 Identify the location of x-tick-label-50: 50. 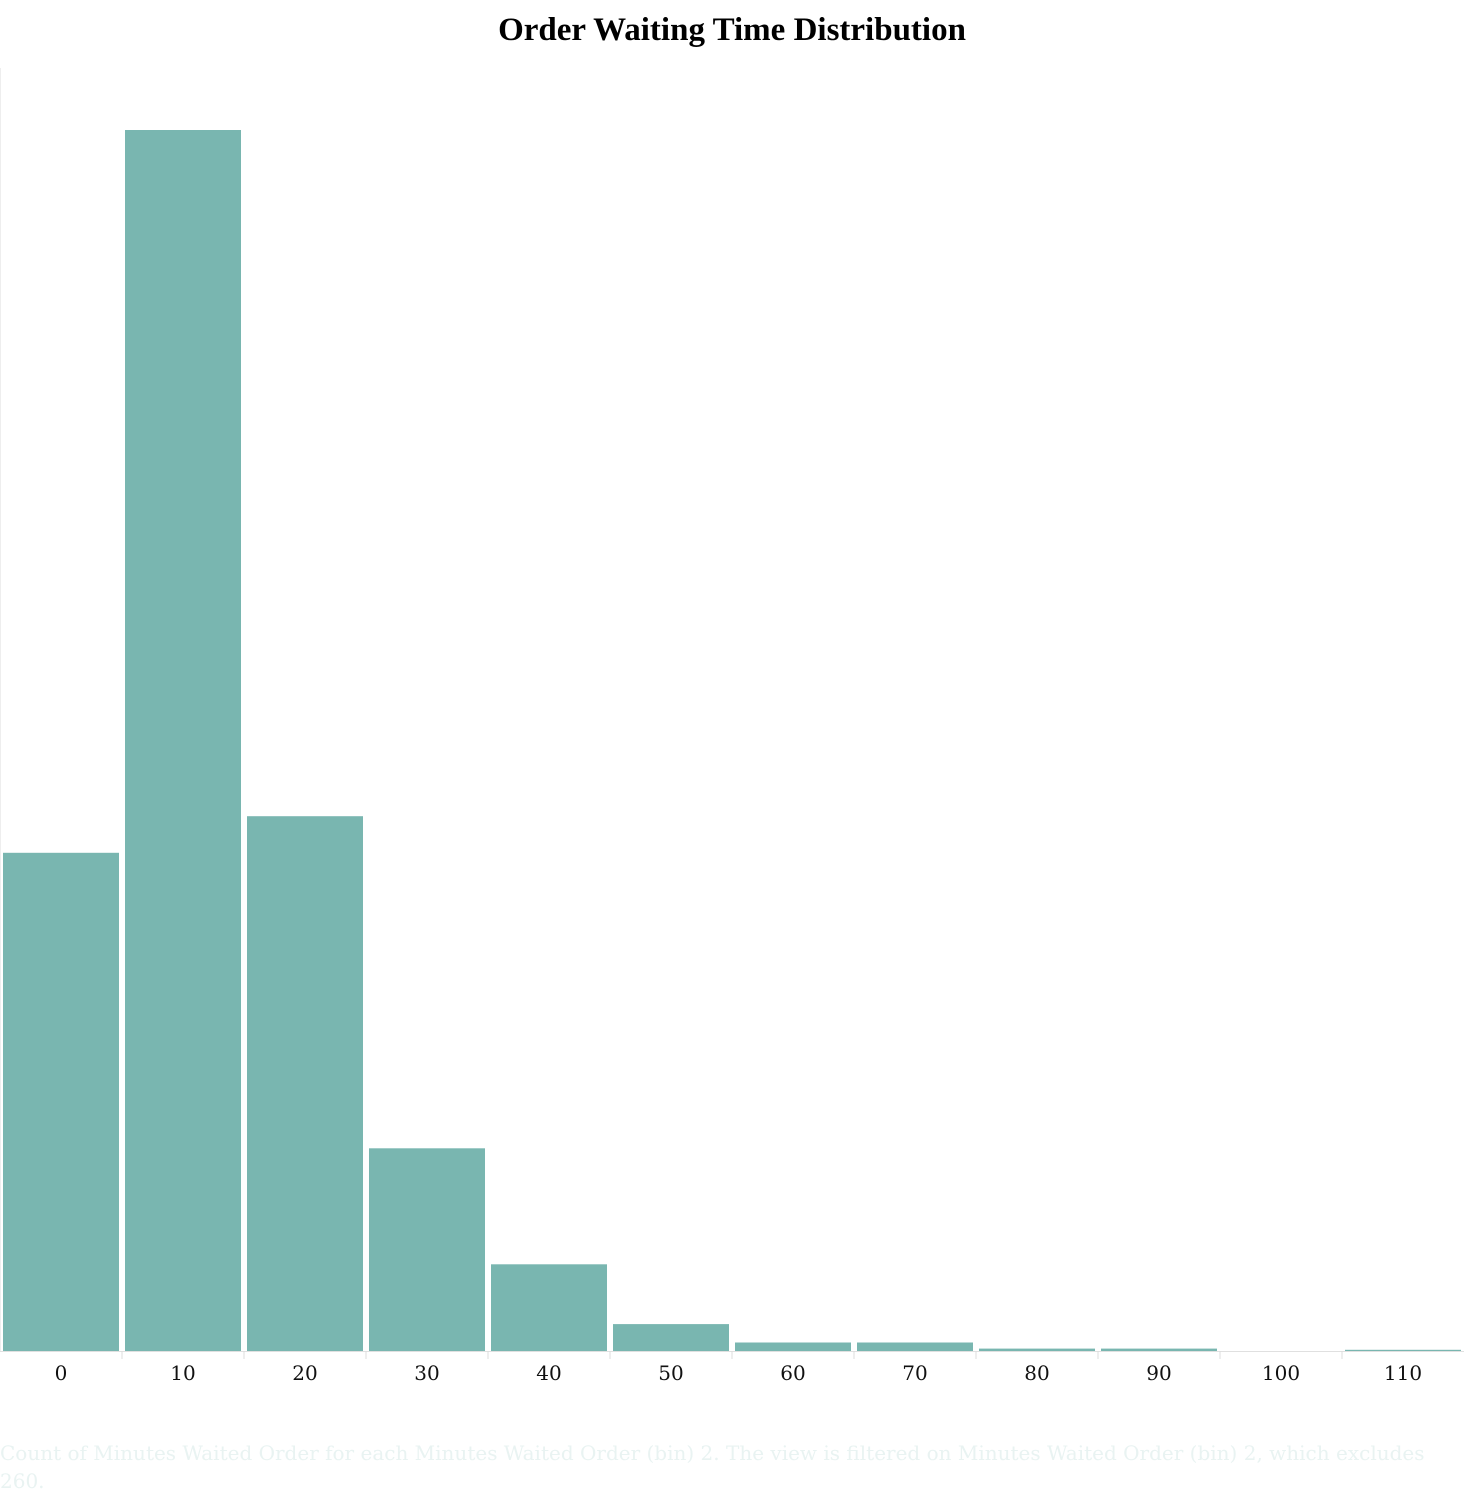
(670, 1373).